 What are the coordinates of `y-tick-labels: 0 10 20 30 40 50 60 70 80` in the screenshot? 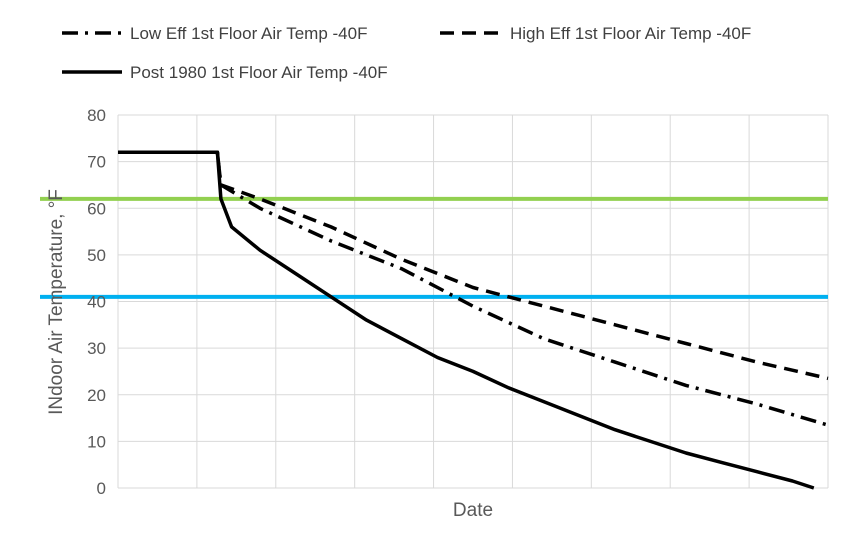 It's located at (96, 302).